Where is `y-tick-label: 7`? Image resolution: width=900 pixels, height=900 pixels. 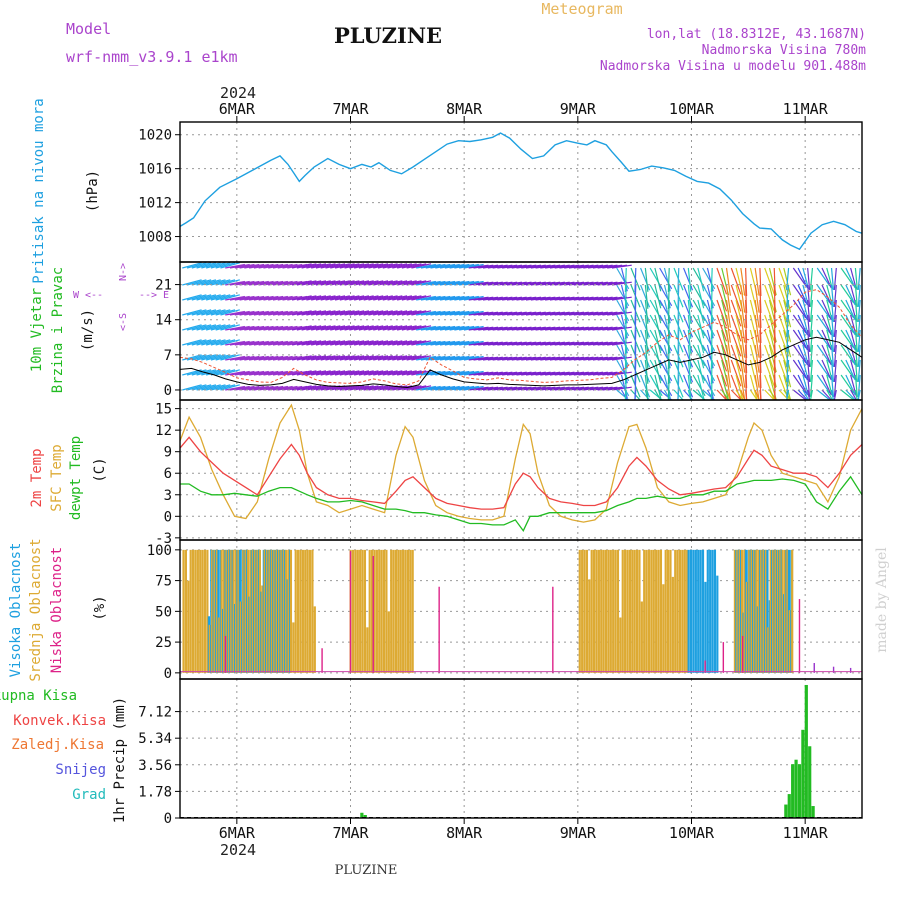
y-tick-label: 7 is located at coordinates (168, 356).